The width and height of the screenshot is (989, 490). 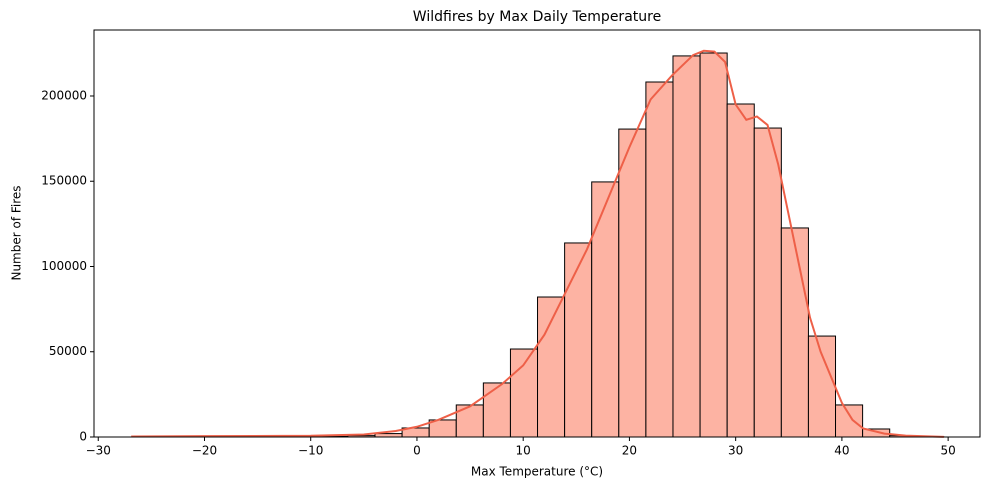 What do you see at coordinates (417, 451) in the screenshot?
I see `x-tick-label: 0` at bounding box center [417, 451].